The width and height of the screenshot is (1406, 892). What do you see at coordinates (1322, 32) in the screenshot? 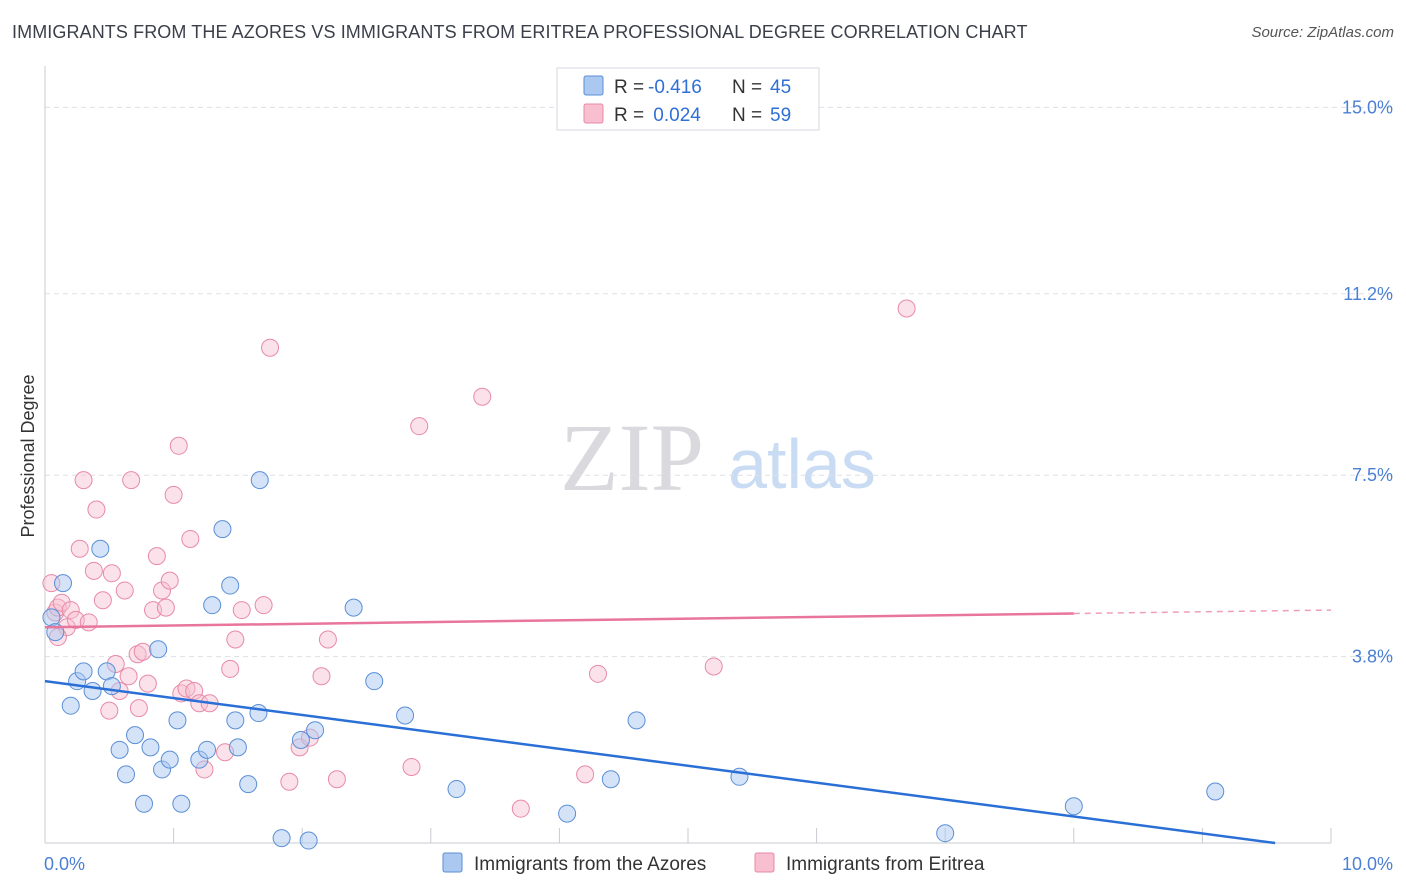
I see `source-label: Source: ZipAtlas.com` at bounding box center [1322, 32].